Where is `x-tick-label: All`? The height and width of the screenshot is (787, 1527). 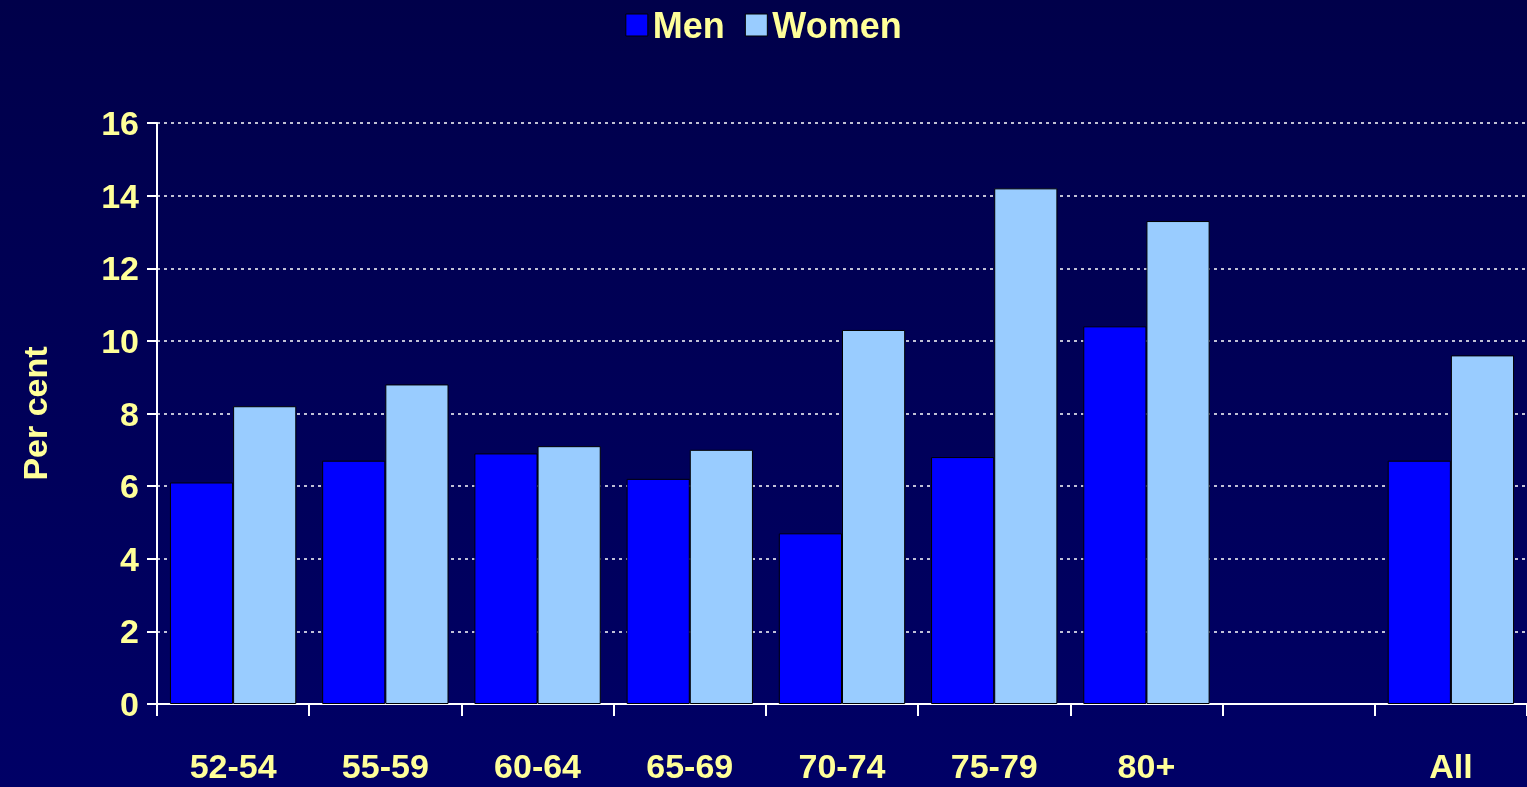
x-tick-label: All is located at coordinates (1451, 766).